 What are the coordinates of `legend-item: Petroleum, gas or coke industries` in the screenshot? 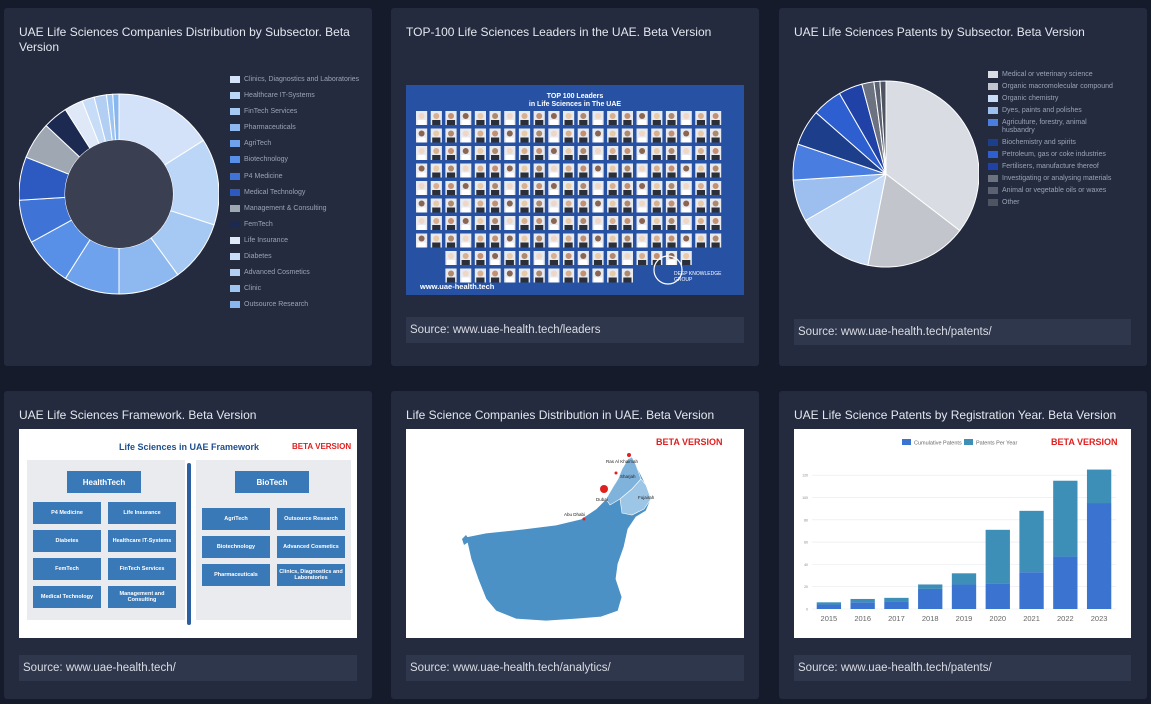 It's located at (1054, 155).